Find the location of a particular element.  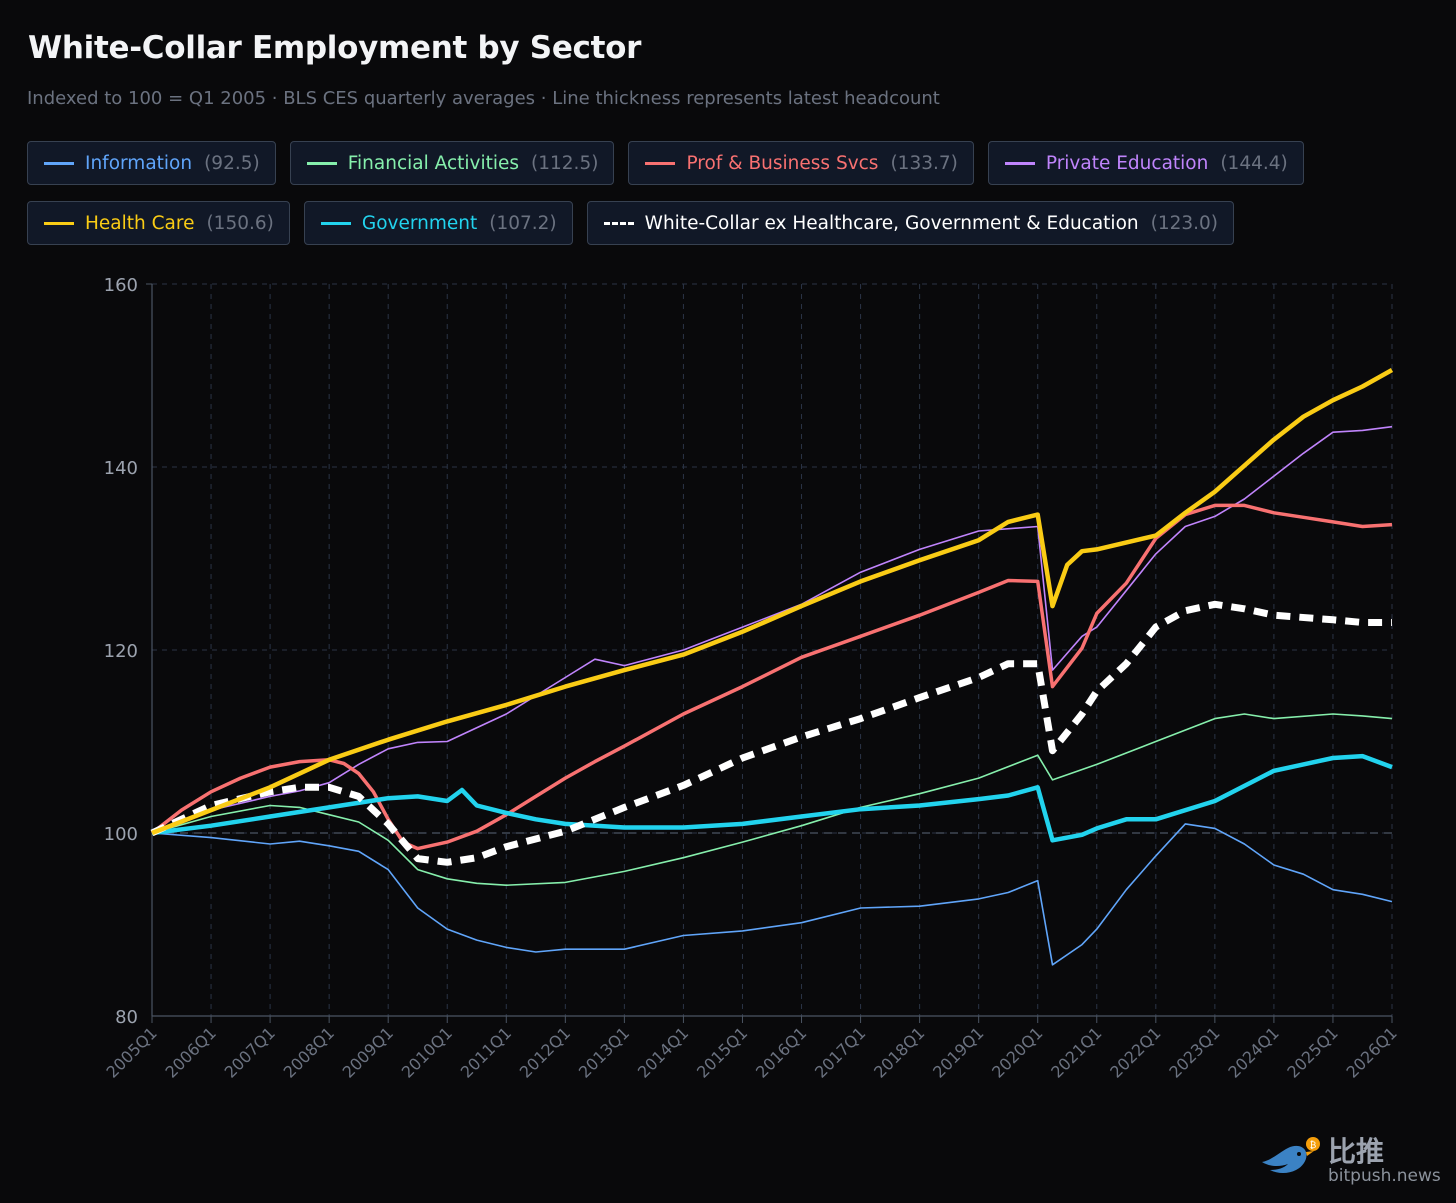

y-tick-label: 140 is located at coordinates (121, 468).